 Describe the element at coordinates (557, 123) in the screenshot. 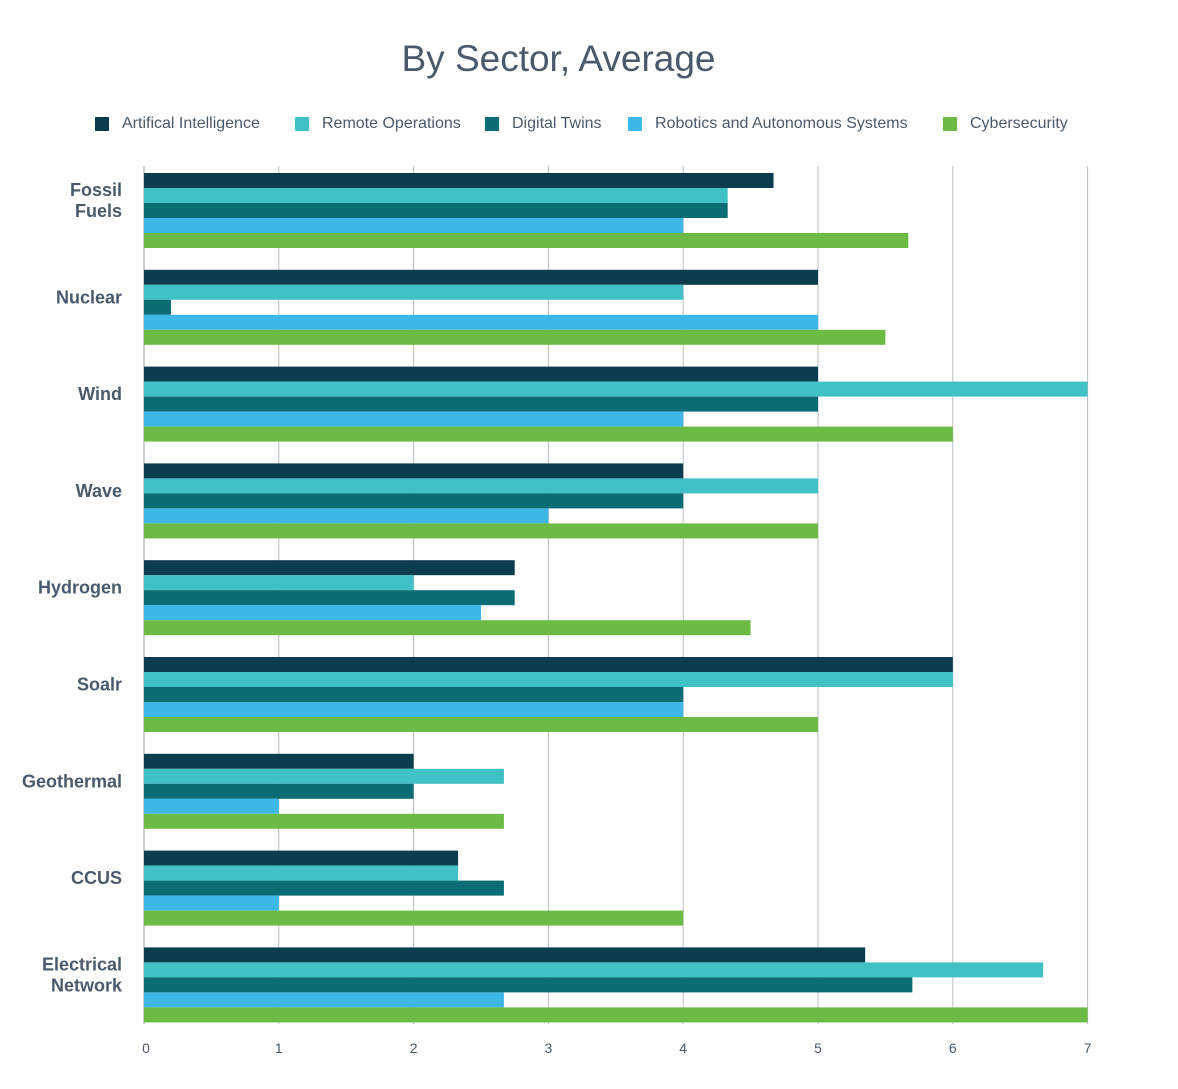

I see `legend-label-digital-twins: Digital Twins` at that location.